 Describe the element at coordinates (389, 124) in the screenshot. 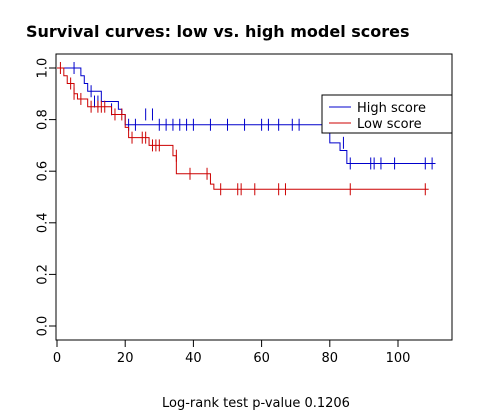

I see `legend-label: Low score` at that location.